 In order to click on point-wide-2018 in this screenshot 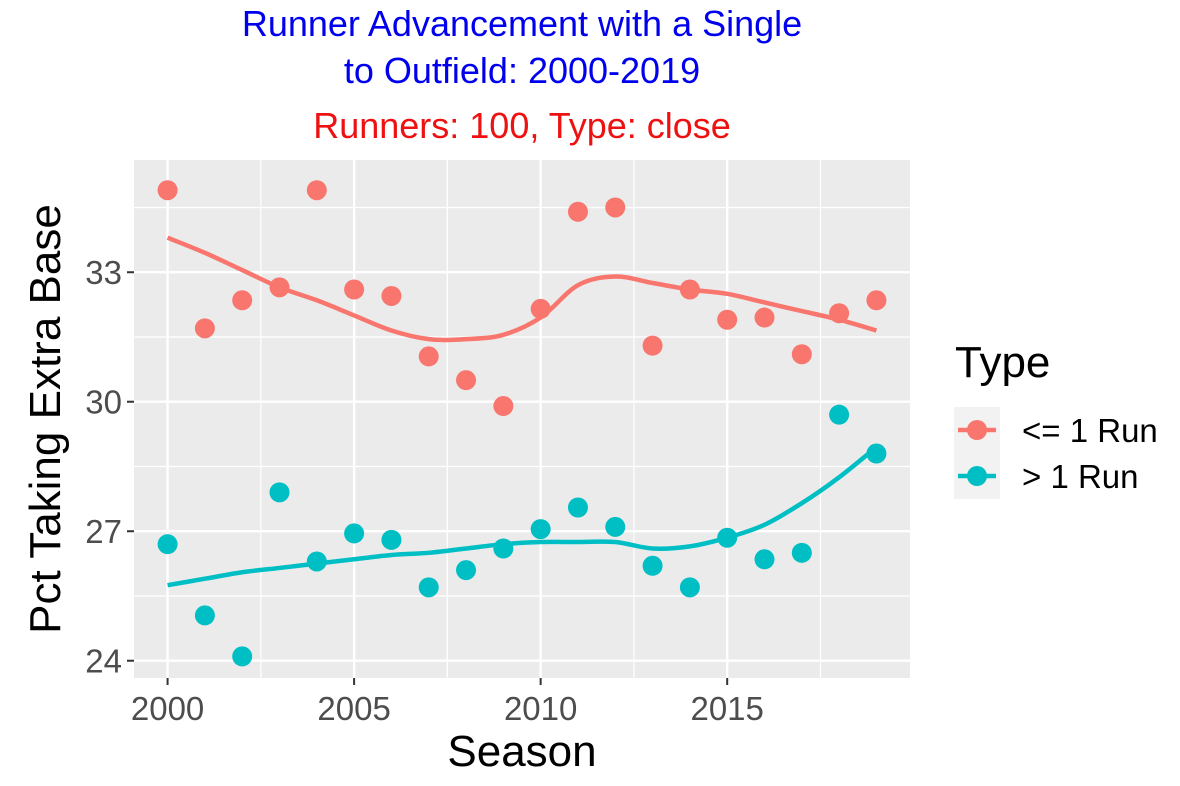, I will do `click(839, 414)`.